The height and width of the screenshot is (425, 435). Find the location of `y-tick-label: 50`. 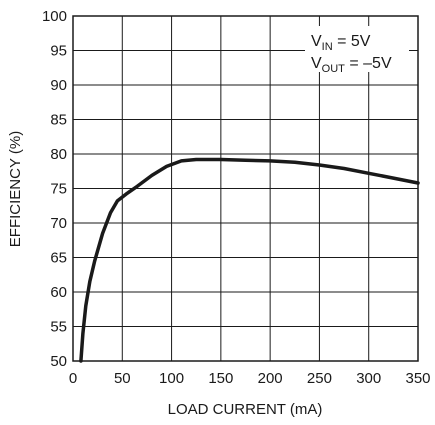

y-tick-label: 50 is located at coordinates (58, 361).